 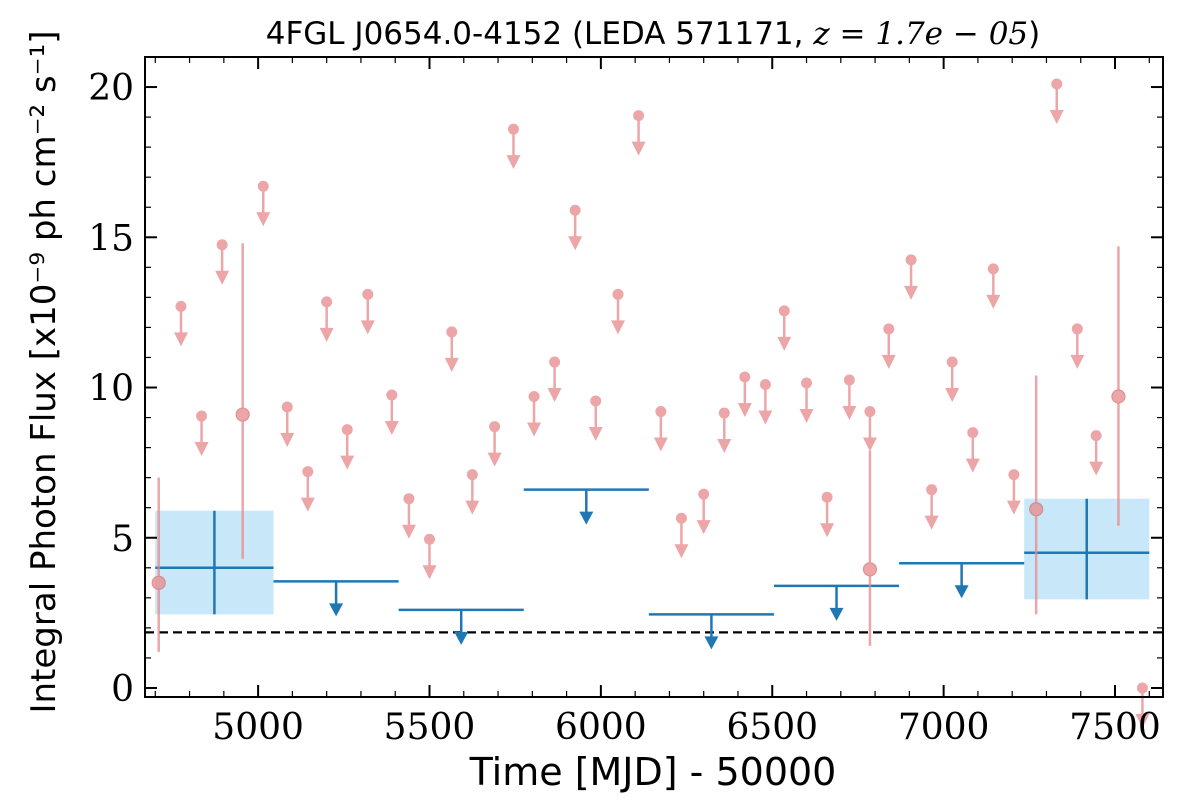 I want to click on x-tick-label-5500: 5500, so click(x=430, y=727).